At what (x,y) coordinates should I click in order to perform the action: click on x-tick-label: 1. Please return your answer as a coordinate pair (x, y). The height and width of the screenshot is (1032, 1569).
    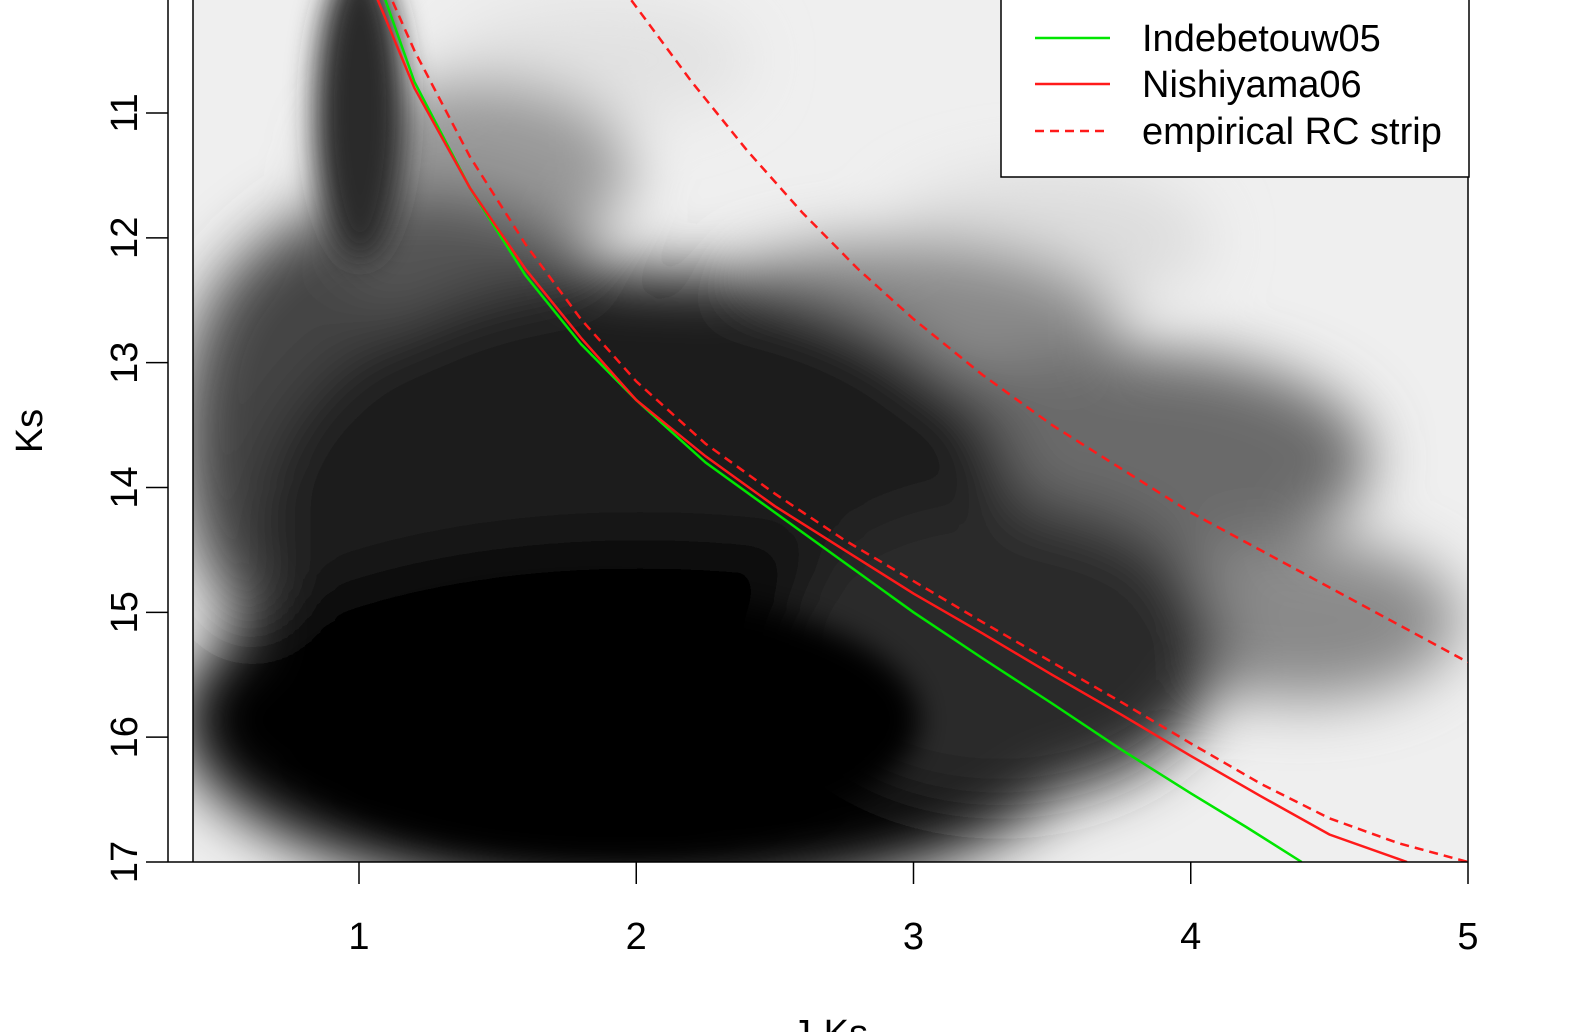
    Looking at the image, I should click on (358, 937).